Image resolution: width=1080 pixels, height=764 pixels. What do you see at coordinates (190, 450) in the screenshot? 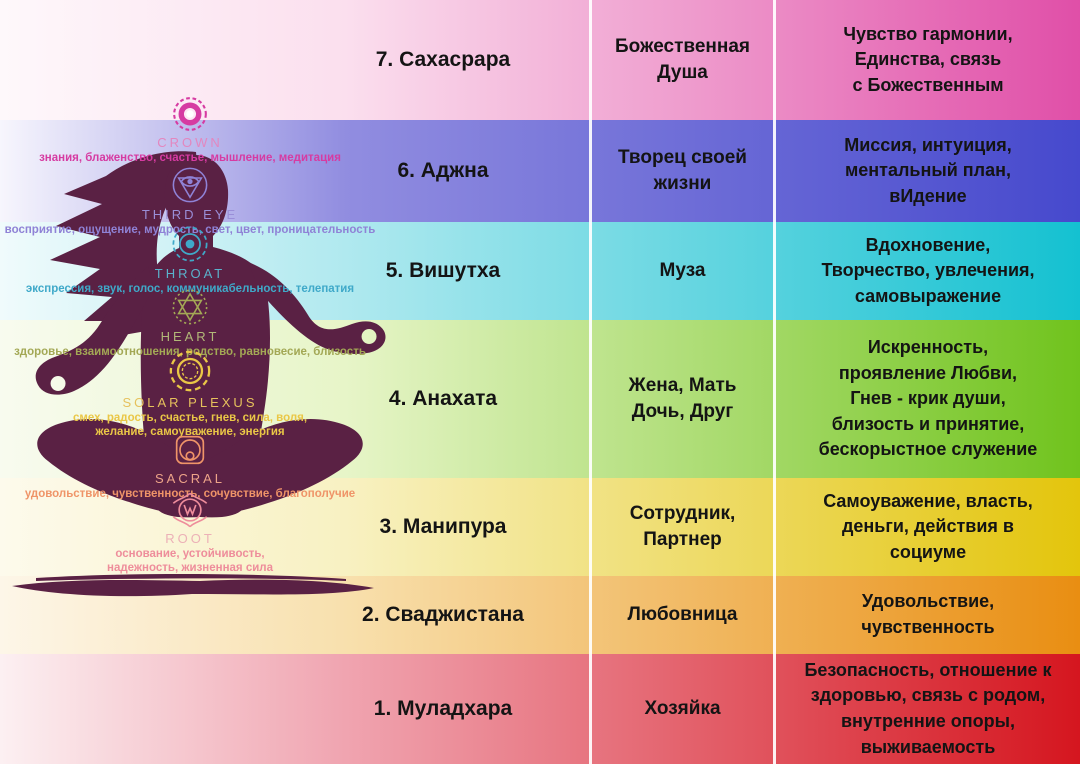
I see `sacral-chakra-icon` at bounding box center [190, 450].